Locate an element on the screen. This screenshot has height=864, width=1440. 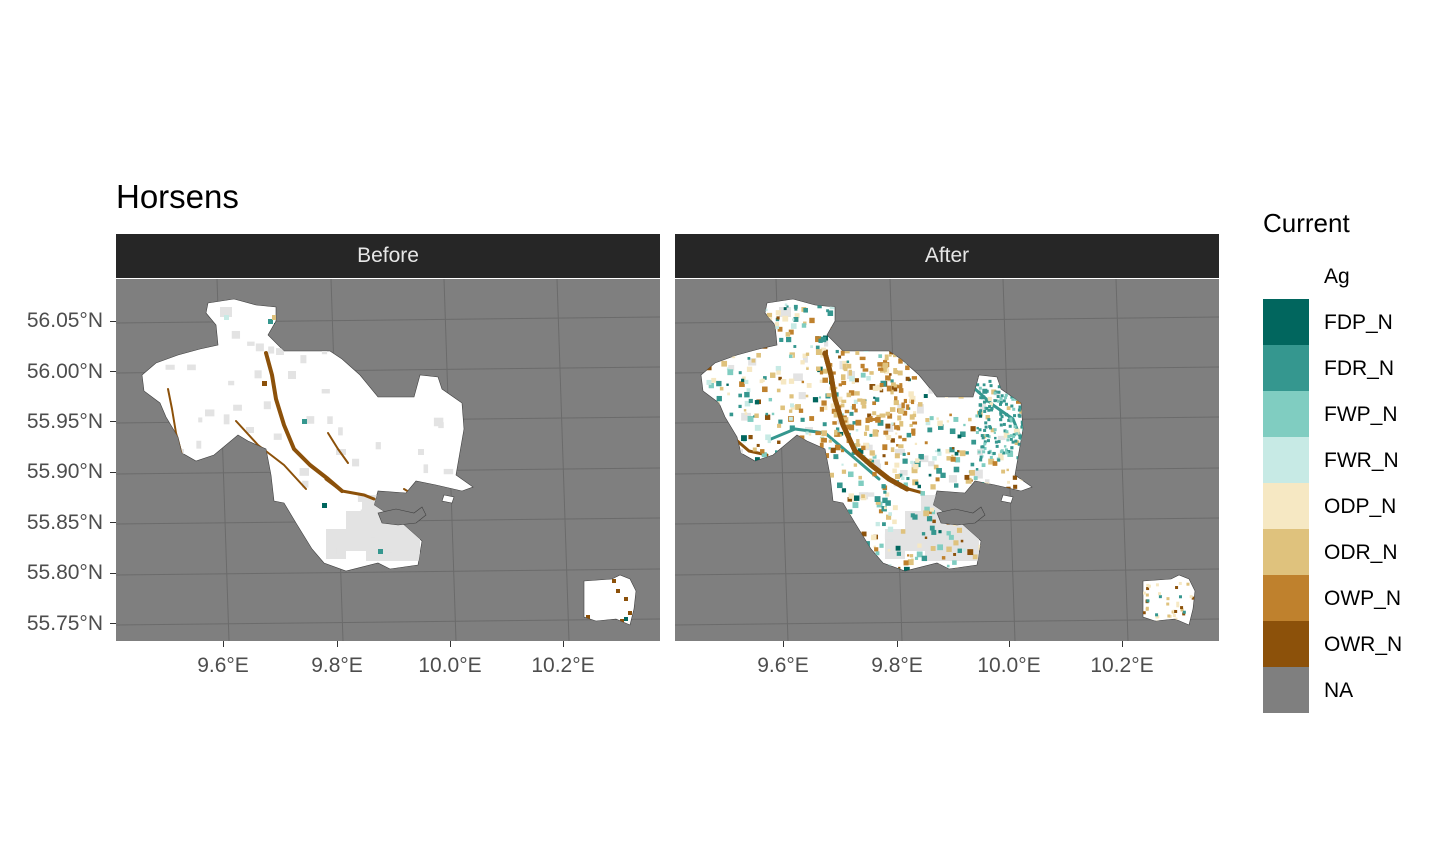
graticule-parallel is located at coordinates (388, 320).